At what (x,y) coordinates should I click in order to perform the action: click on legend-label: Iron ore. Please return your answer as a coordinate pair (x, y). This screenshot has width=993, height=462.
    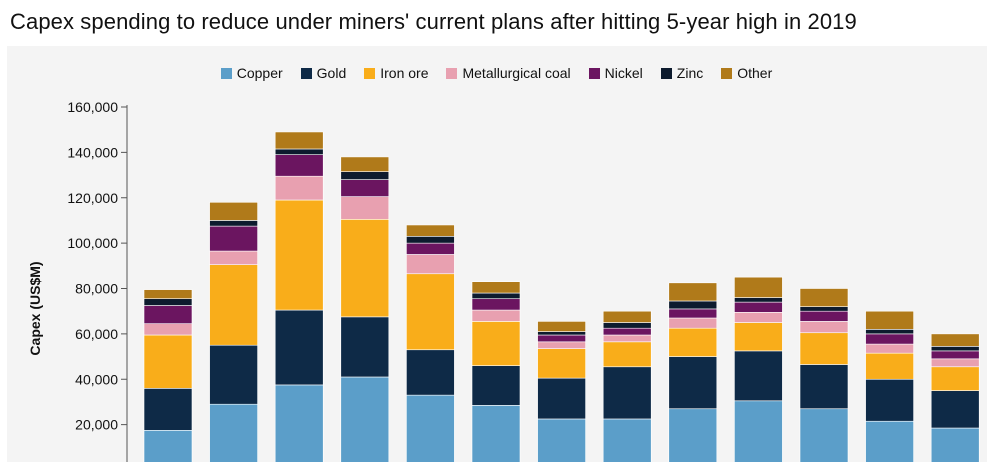
    Looking at the image, I should click on (404, 73).